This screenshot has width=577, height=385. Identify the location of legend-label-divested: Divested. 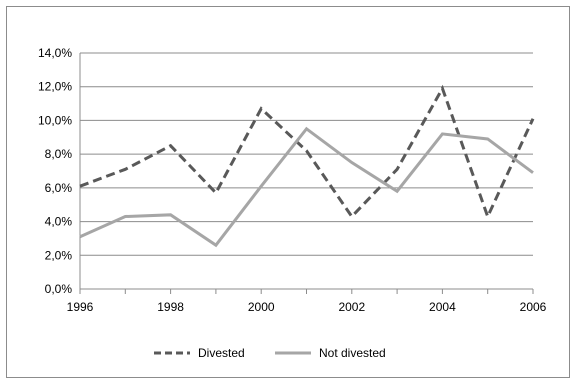
(221, 353).